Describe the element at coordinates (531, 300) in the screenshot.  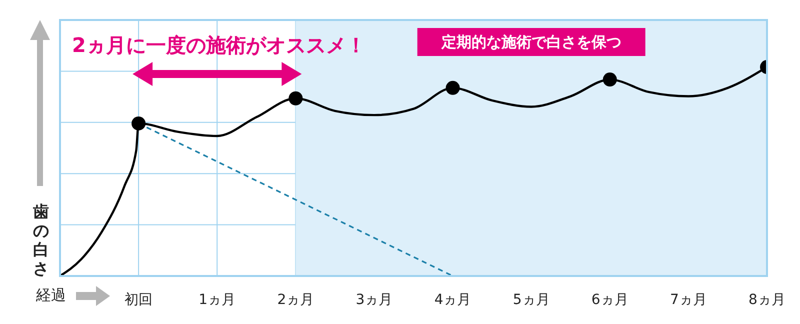
I see `x-tick-label: 5ヵ月` at that location.